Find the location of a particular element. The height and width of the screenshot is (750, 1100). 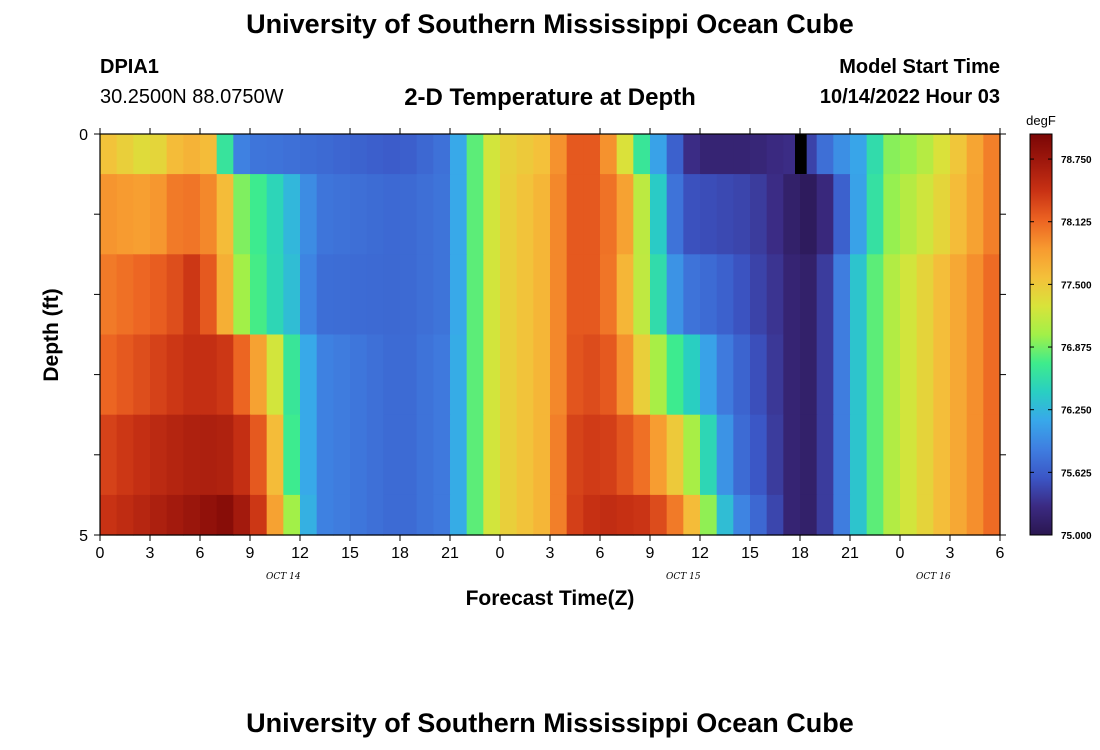

colorbar-tick-label: 76.250 is located at coordinates (1076, 411).